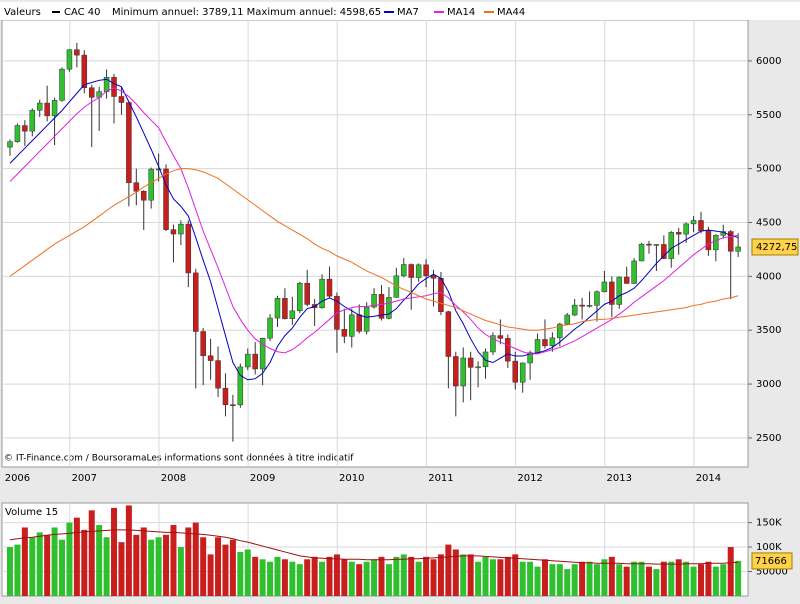 The image size is (800, 604). I want to click on x-tick-label: 2014, so click(708, 478).